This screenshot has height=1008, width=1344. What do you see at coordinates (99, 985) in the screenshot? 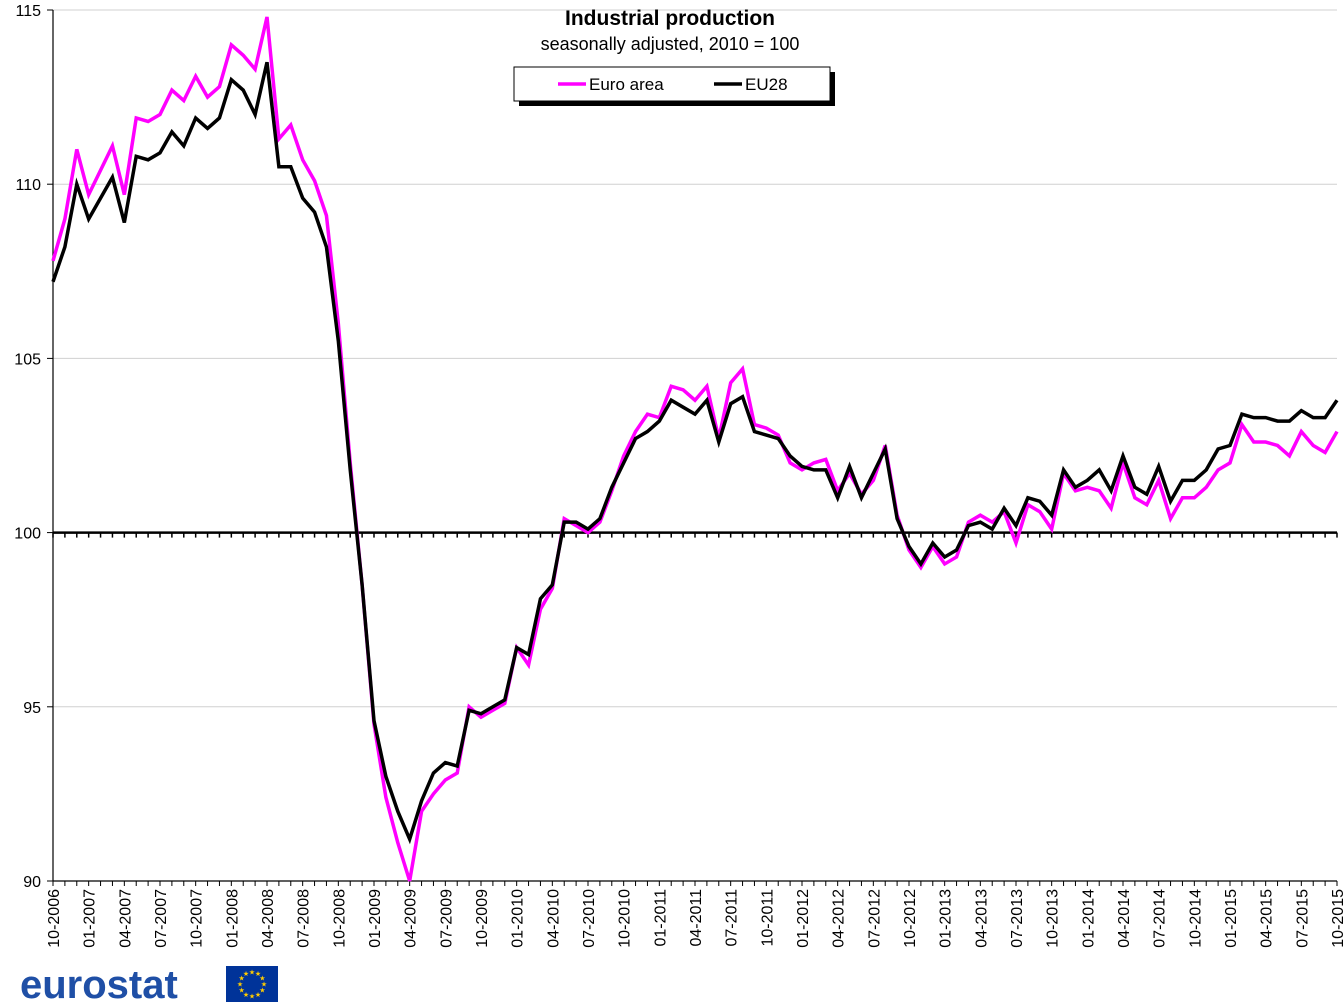
I see `eurostat-wordmark: eurostat` at bounding box center [99, 985].